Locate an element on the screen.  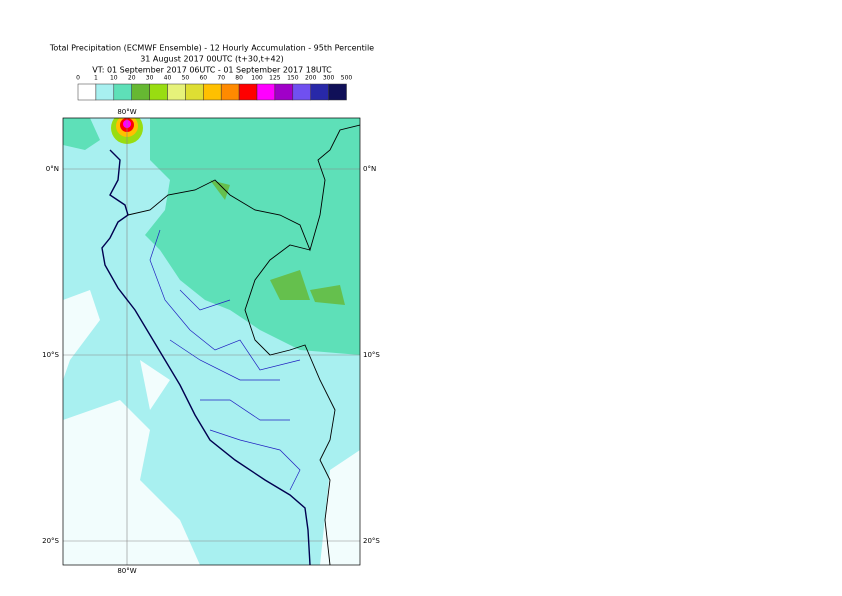
legend-label: 1 is located at coordinates (96, 78).